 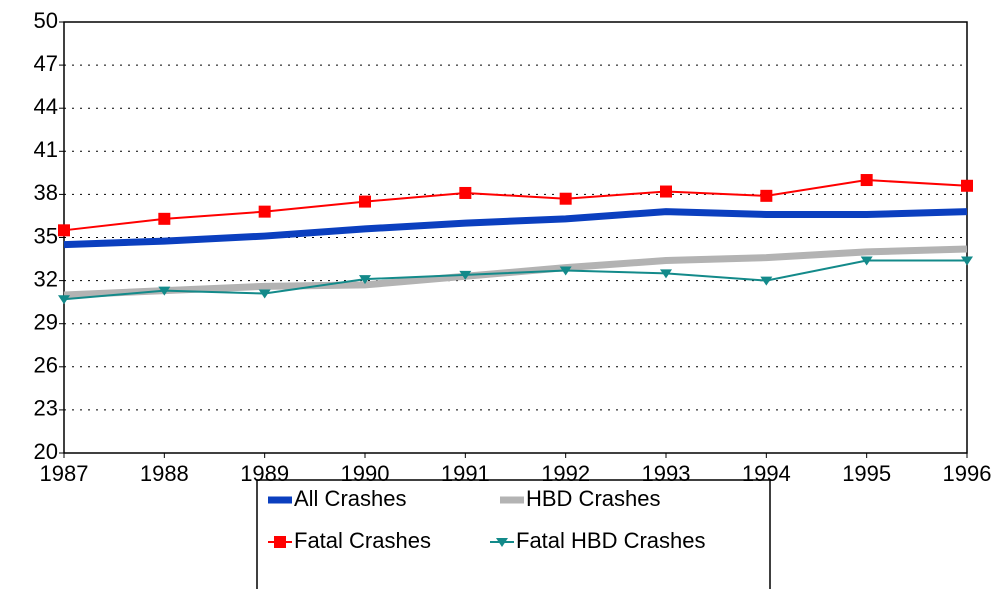 What do you see at coordinates (46, 365) in the screenshot?
I see `y-tick-label: 26` at bounding box center [46, 365].